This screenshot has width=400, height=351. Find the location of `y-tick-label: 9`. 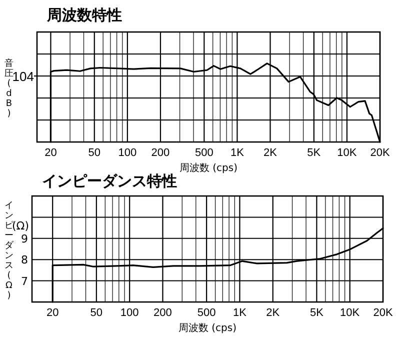

y-tick-label: 9 is located at coordinates (24, 239).